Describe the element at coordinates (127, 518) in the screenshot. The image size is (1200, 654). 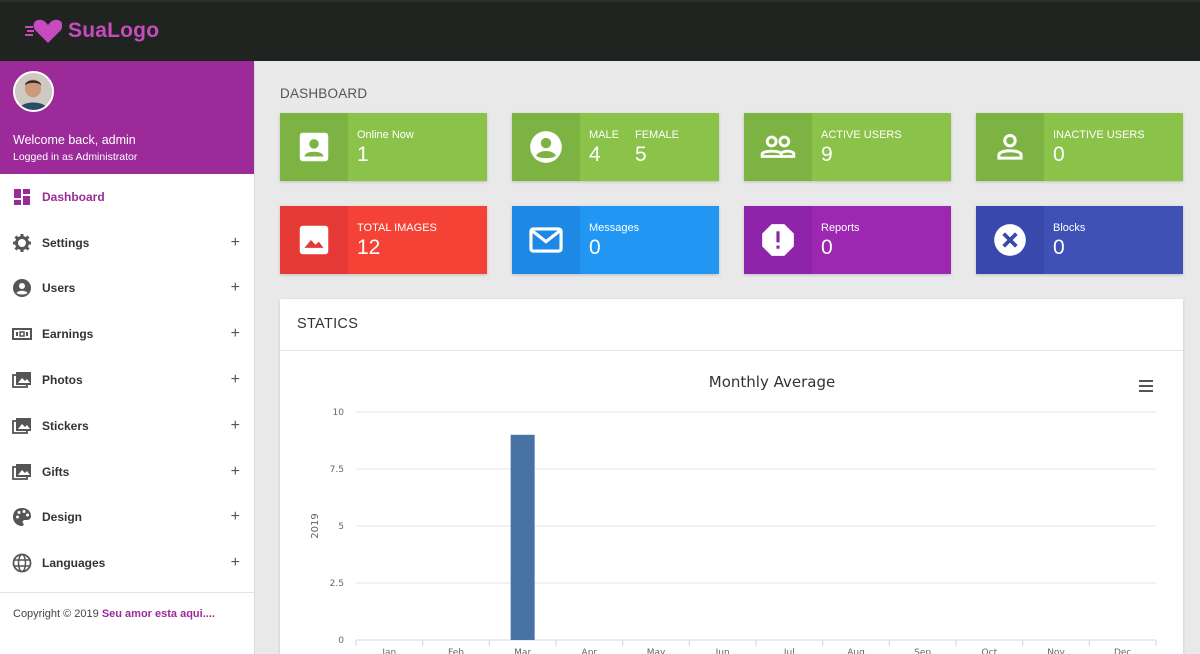
I see `sidebar-item-design: Design +` at that location.